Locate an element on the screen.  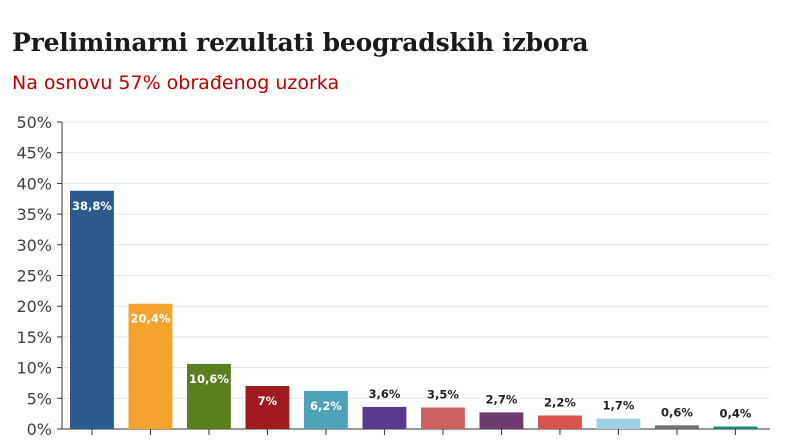
chart-subtitle: Na osnovu 57% obrađenog uzorka is located at coordinates (176, 83).